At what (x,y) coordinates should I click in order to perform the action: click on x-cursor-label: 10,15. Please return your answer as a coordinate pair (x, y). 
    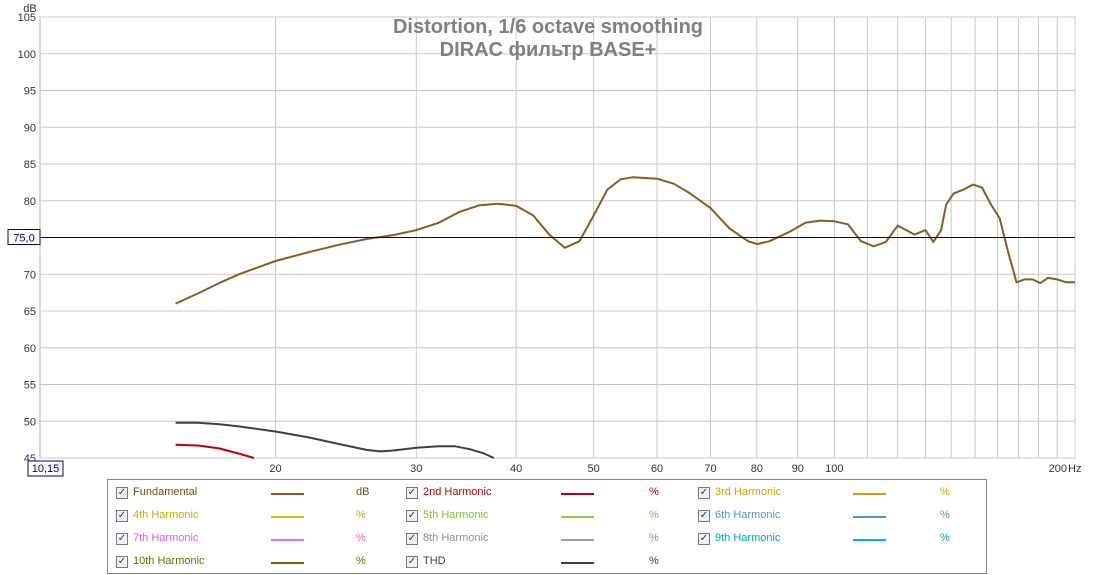
    Looking at the image, I should click on (46, 469).